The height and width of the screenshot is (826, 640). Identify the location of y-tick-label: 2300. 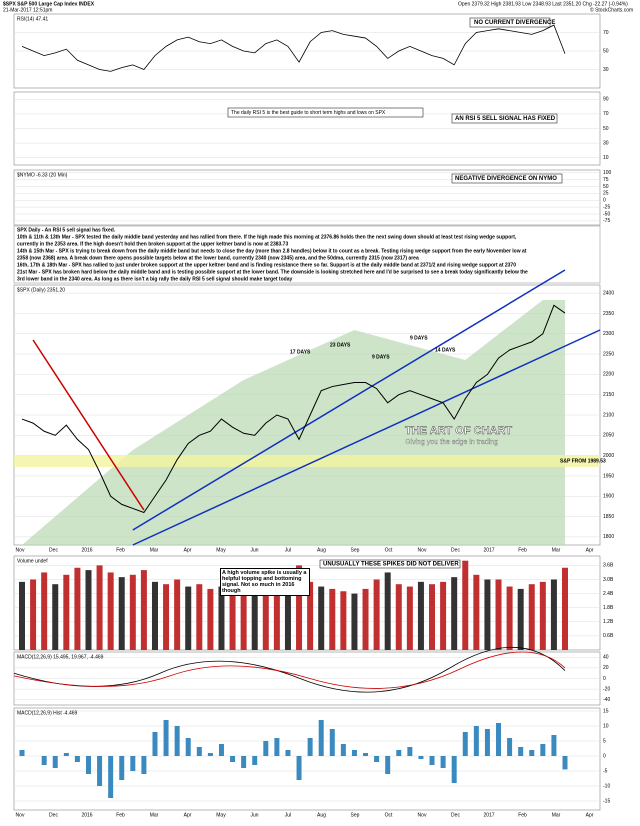
(608, 334).